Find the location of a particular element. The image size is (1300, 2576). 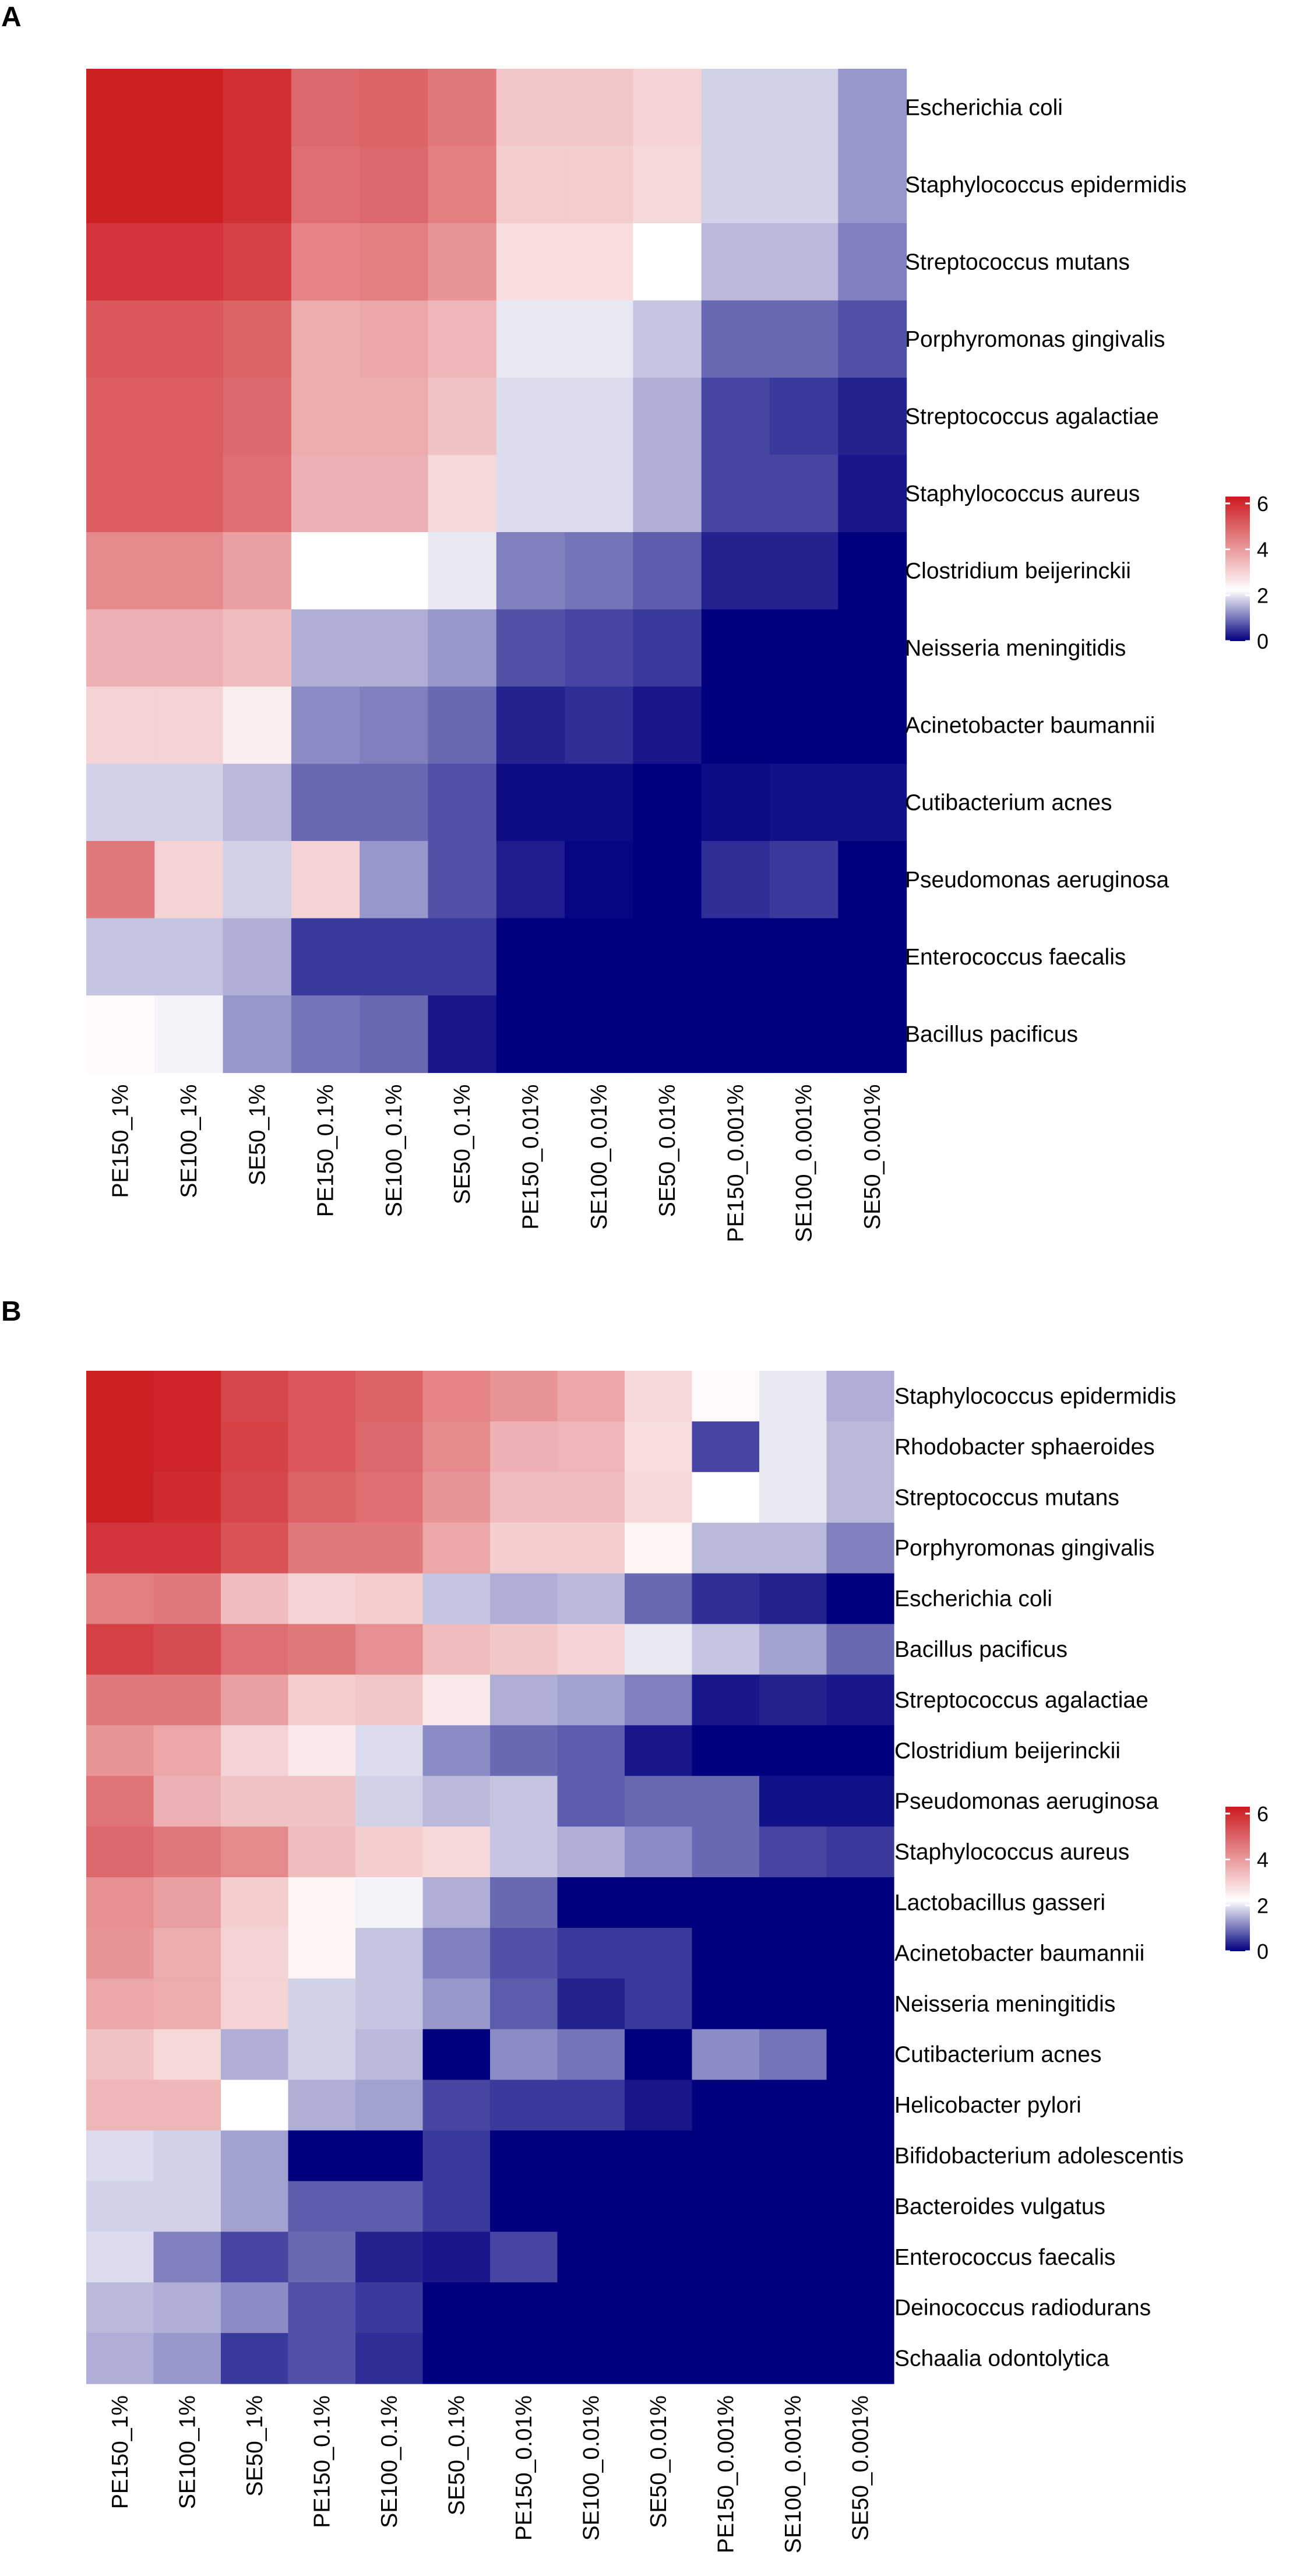

row-label: Porphyromonas gingivalis is located at coordinates (1024, 1549).